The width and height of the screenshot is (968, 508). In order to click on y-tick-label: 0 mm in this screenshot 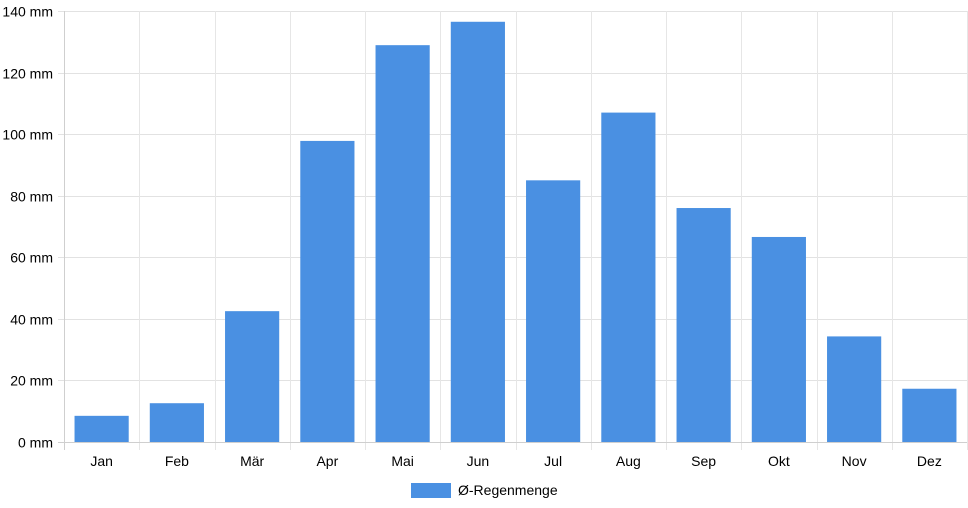, I will do `click(35, 443)`.